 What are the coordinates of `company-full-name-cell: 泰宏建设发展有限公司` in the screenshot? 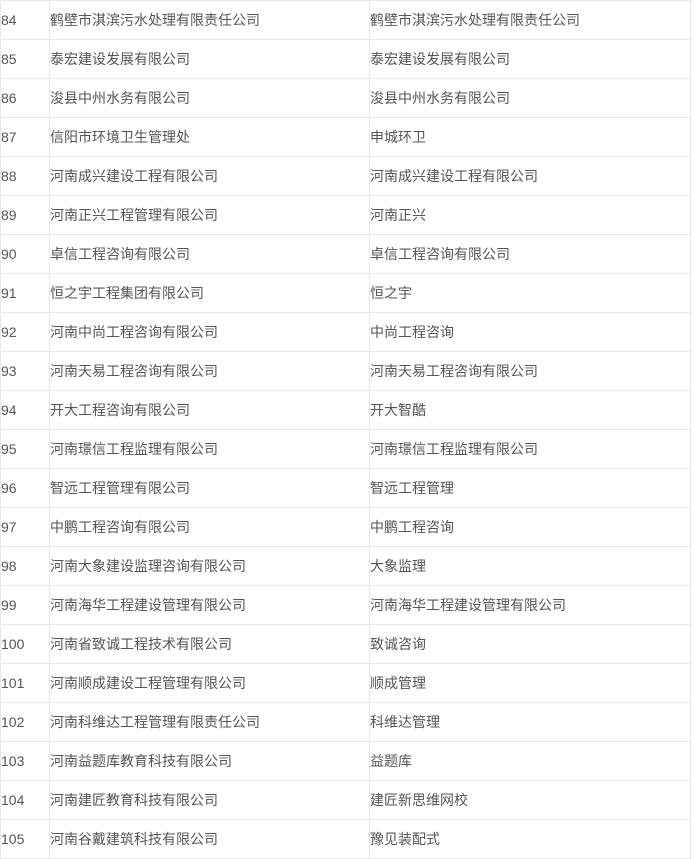 It's located at (209, 59).